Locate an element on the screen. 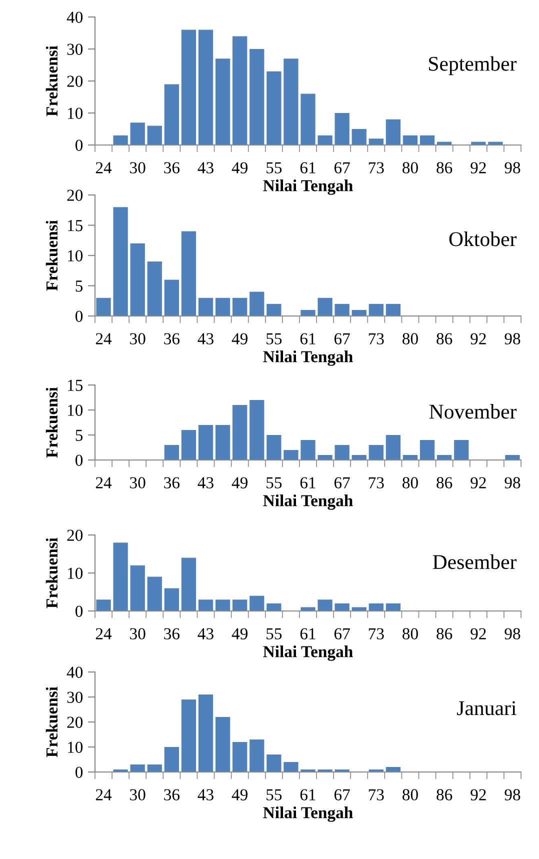 This screenshot has height=859, width=539. y-tick-label: 40 is located at coordinates (74, 17).